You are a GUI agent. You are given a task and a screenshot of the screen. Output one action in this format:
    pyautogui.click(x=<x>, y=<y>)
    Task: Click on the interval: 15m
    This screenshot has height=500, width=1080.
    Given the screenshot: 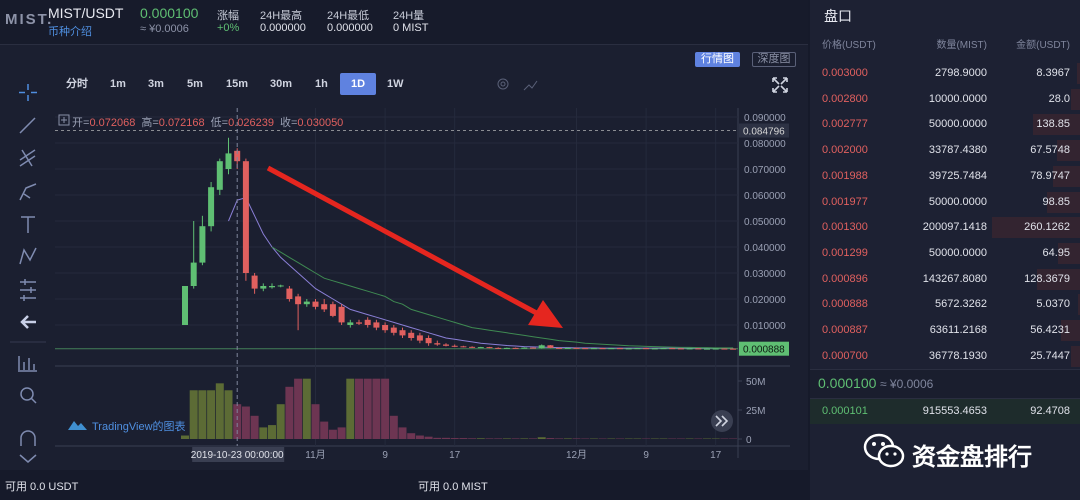 What is the action you would take?
    pyautogui.click(x=237, y=84)
    